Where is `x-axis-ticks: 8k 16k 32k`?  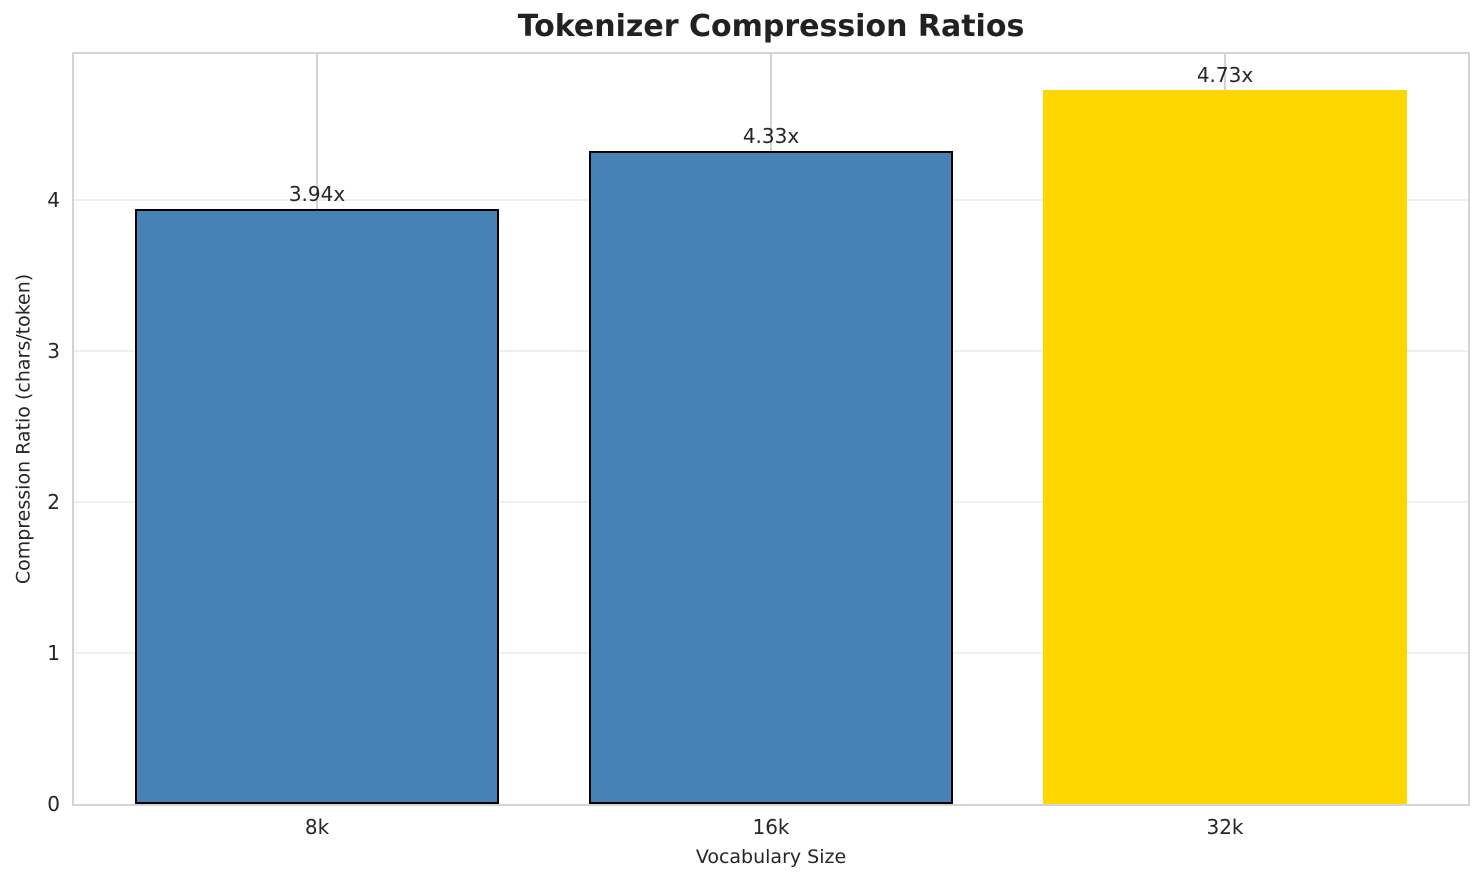 x-axis-ticks: 8k 16k 32k is located at coordinates (771, 828).